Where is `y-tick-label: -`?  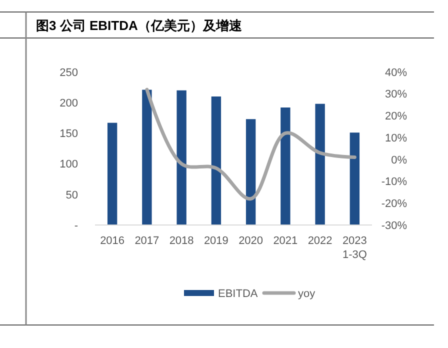 y-tick-label: - is located at coordinates (76, 226).